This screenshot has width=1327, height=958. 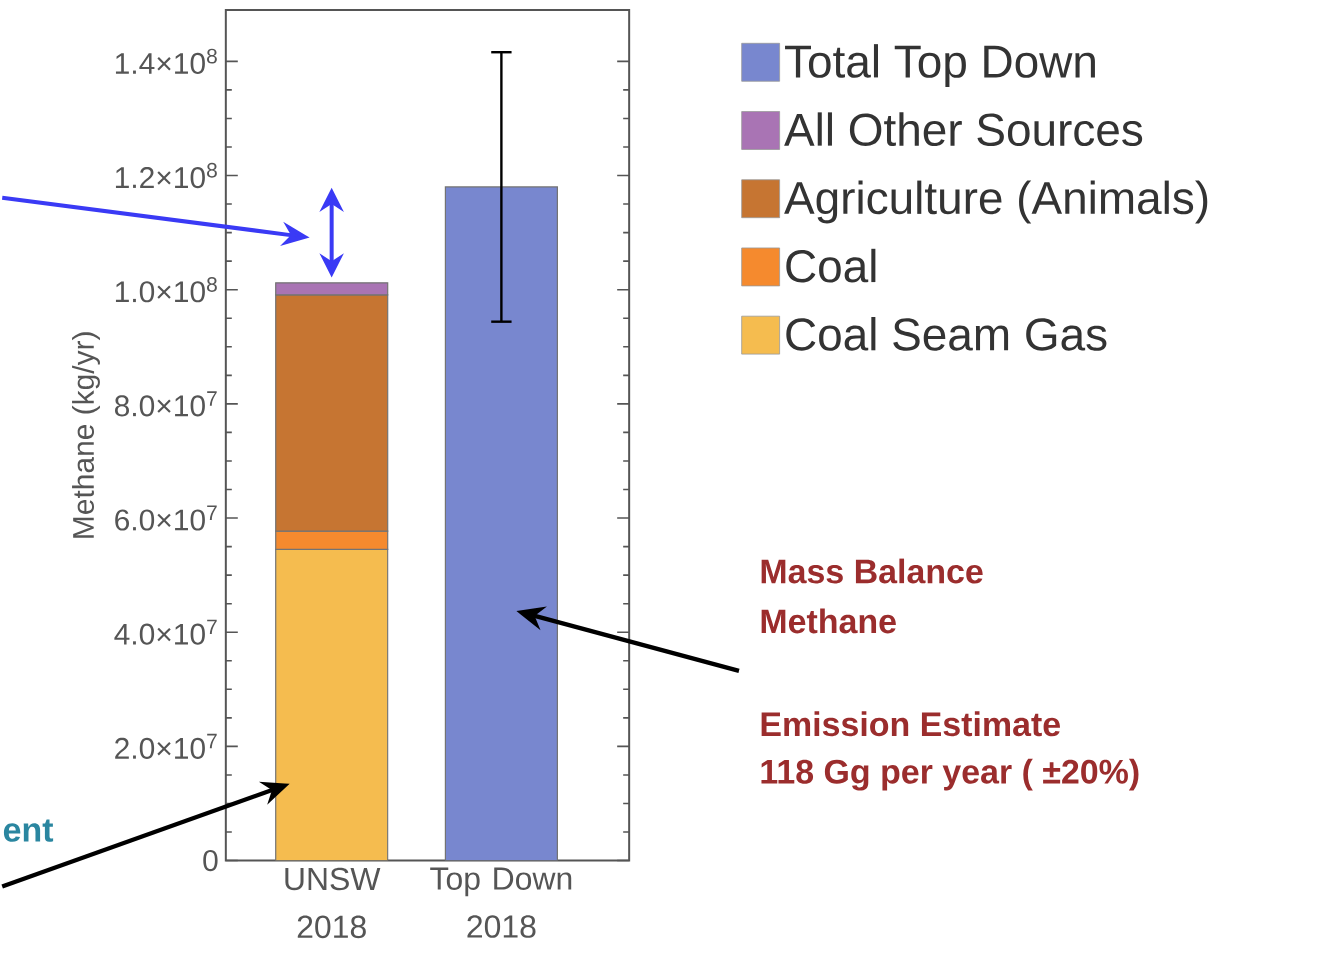 What do you see at coordinates (166, 175) in the screenshot?
I see `y-tick-label: 1.2×10$^{8}$` at bounding box center [166, 175].